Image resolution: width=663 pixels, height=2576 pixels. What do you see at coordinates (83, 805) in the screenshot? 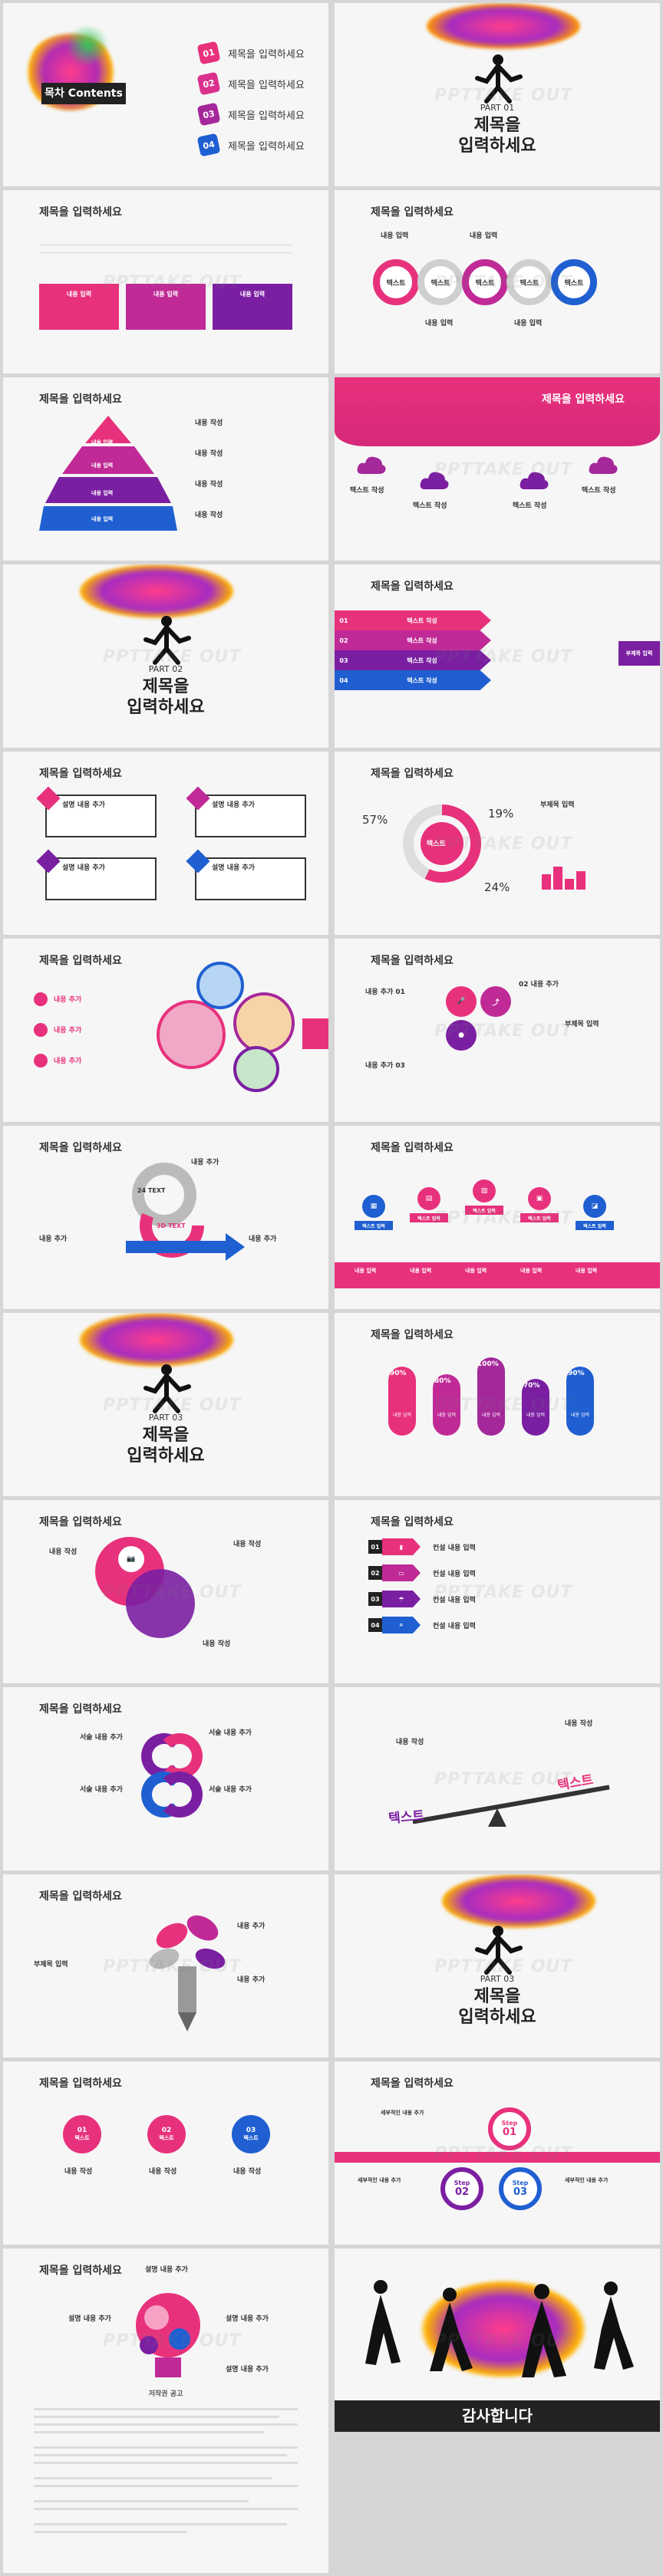
I see `info-card-title: 설명 내용 추가` at bounding box center [83, 805].